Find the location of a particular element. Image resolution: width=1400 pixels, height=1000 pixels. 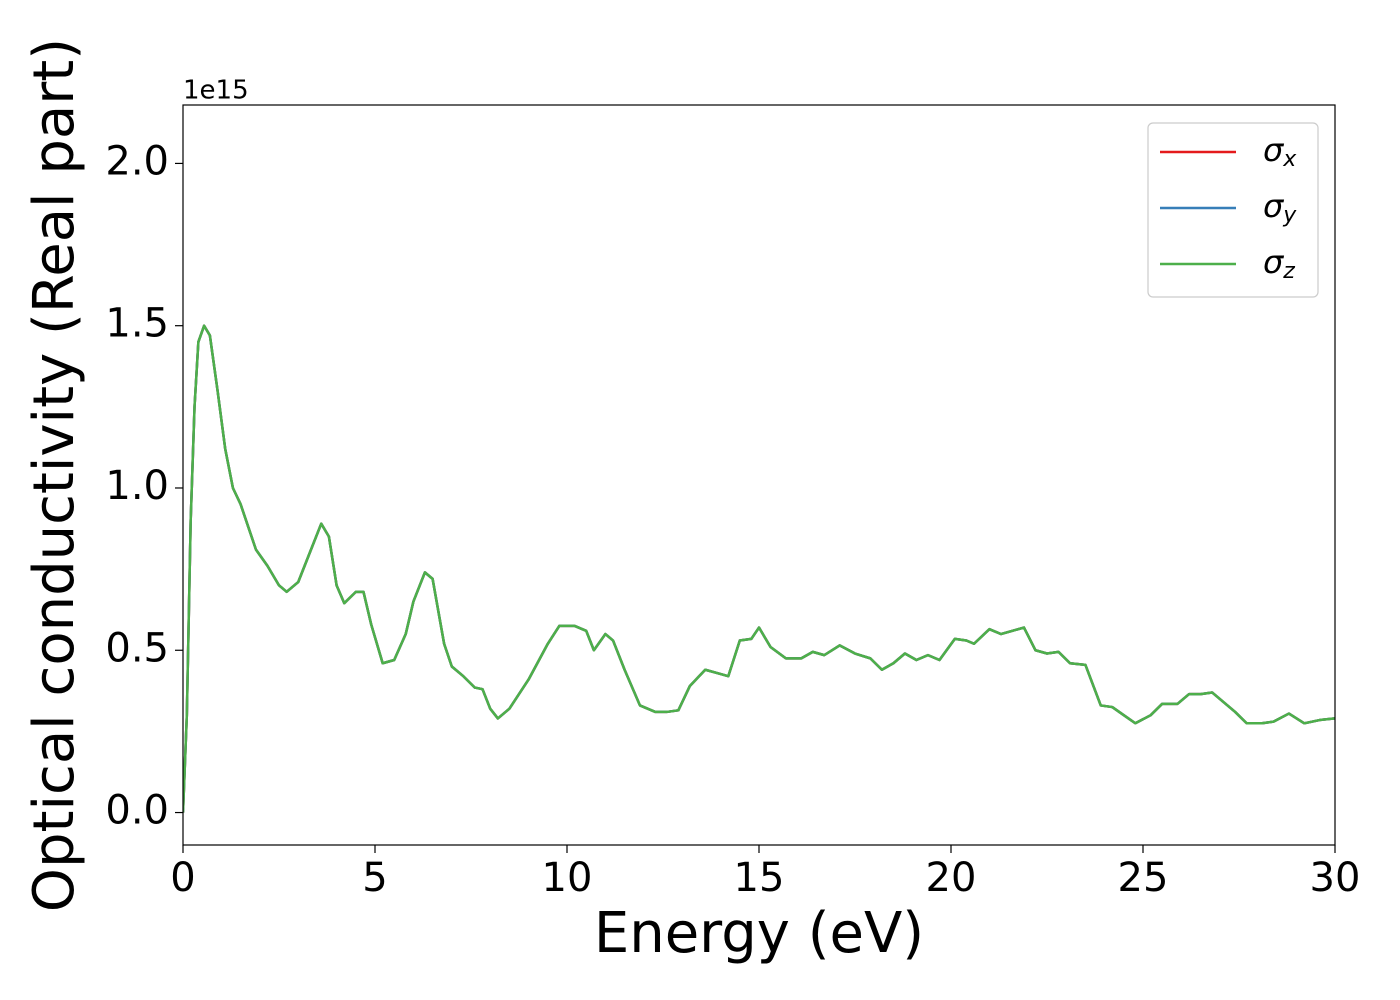

x-axis-label: Energy (eV) is located at coordinates (759, 933).